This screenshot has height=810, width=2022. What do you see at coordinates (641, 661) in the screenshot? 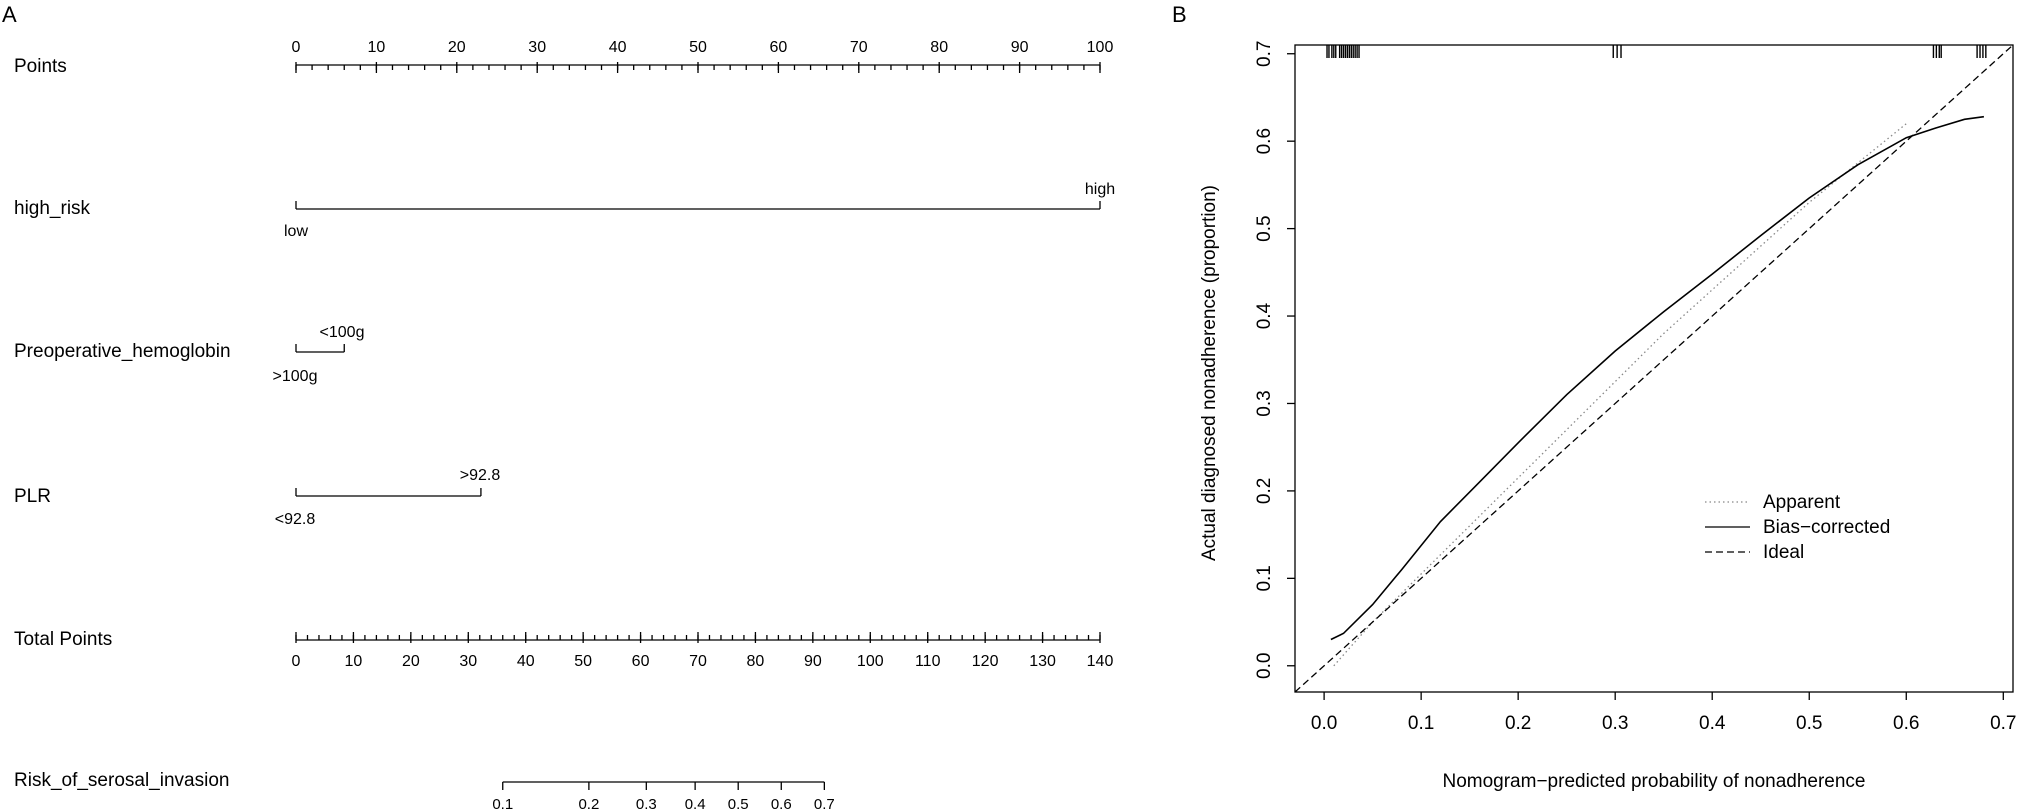
I see `total-points-tick-label: 60` at bounding box center [641, 661].